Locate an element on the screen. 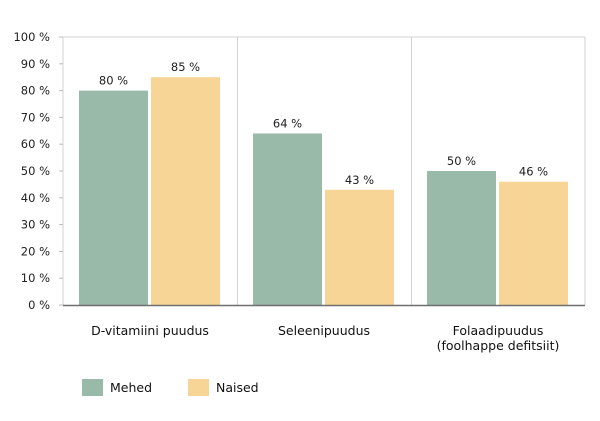 This screenshot has height=421, width=600. y-tick-label: 70 % is located at coordinates (35, 117).